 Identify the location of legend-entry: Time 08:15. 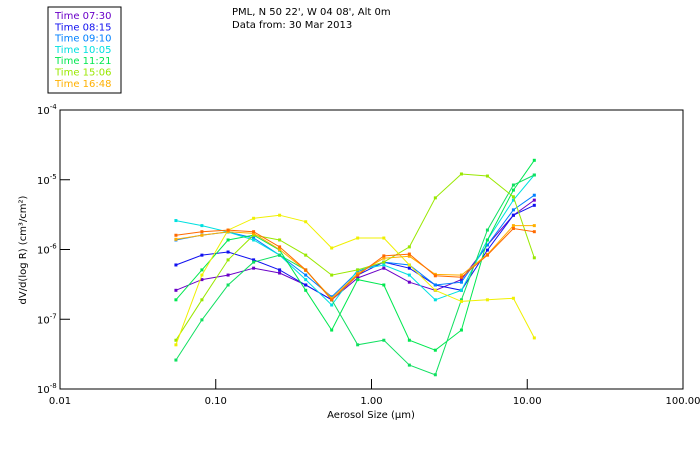
(82, 27).